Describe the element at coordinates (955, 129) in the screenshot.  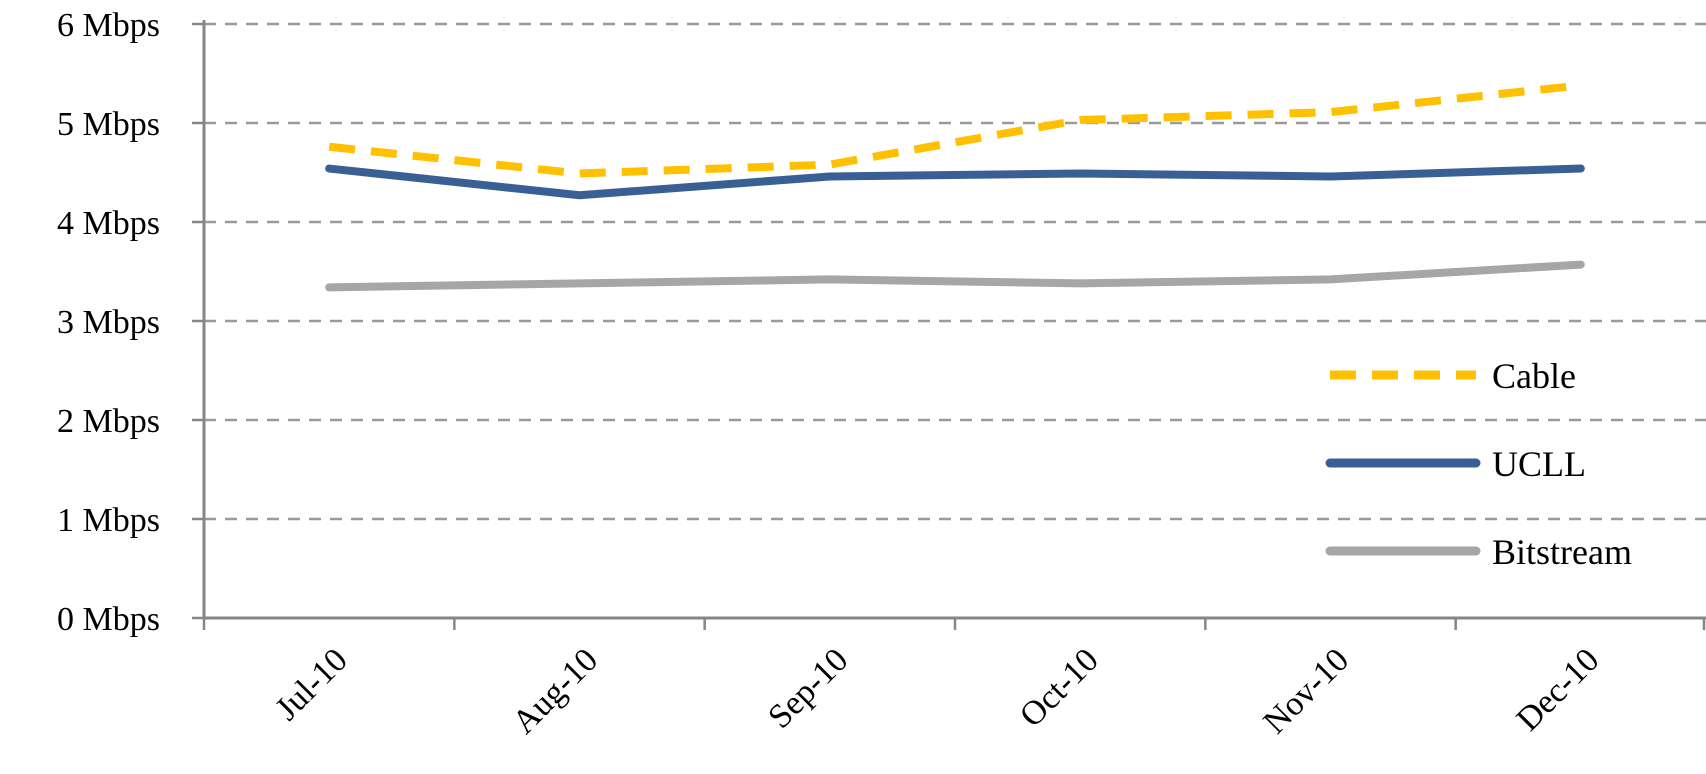
I see `series-line-cable` at that location.